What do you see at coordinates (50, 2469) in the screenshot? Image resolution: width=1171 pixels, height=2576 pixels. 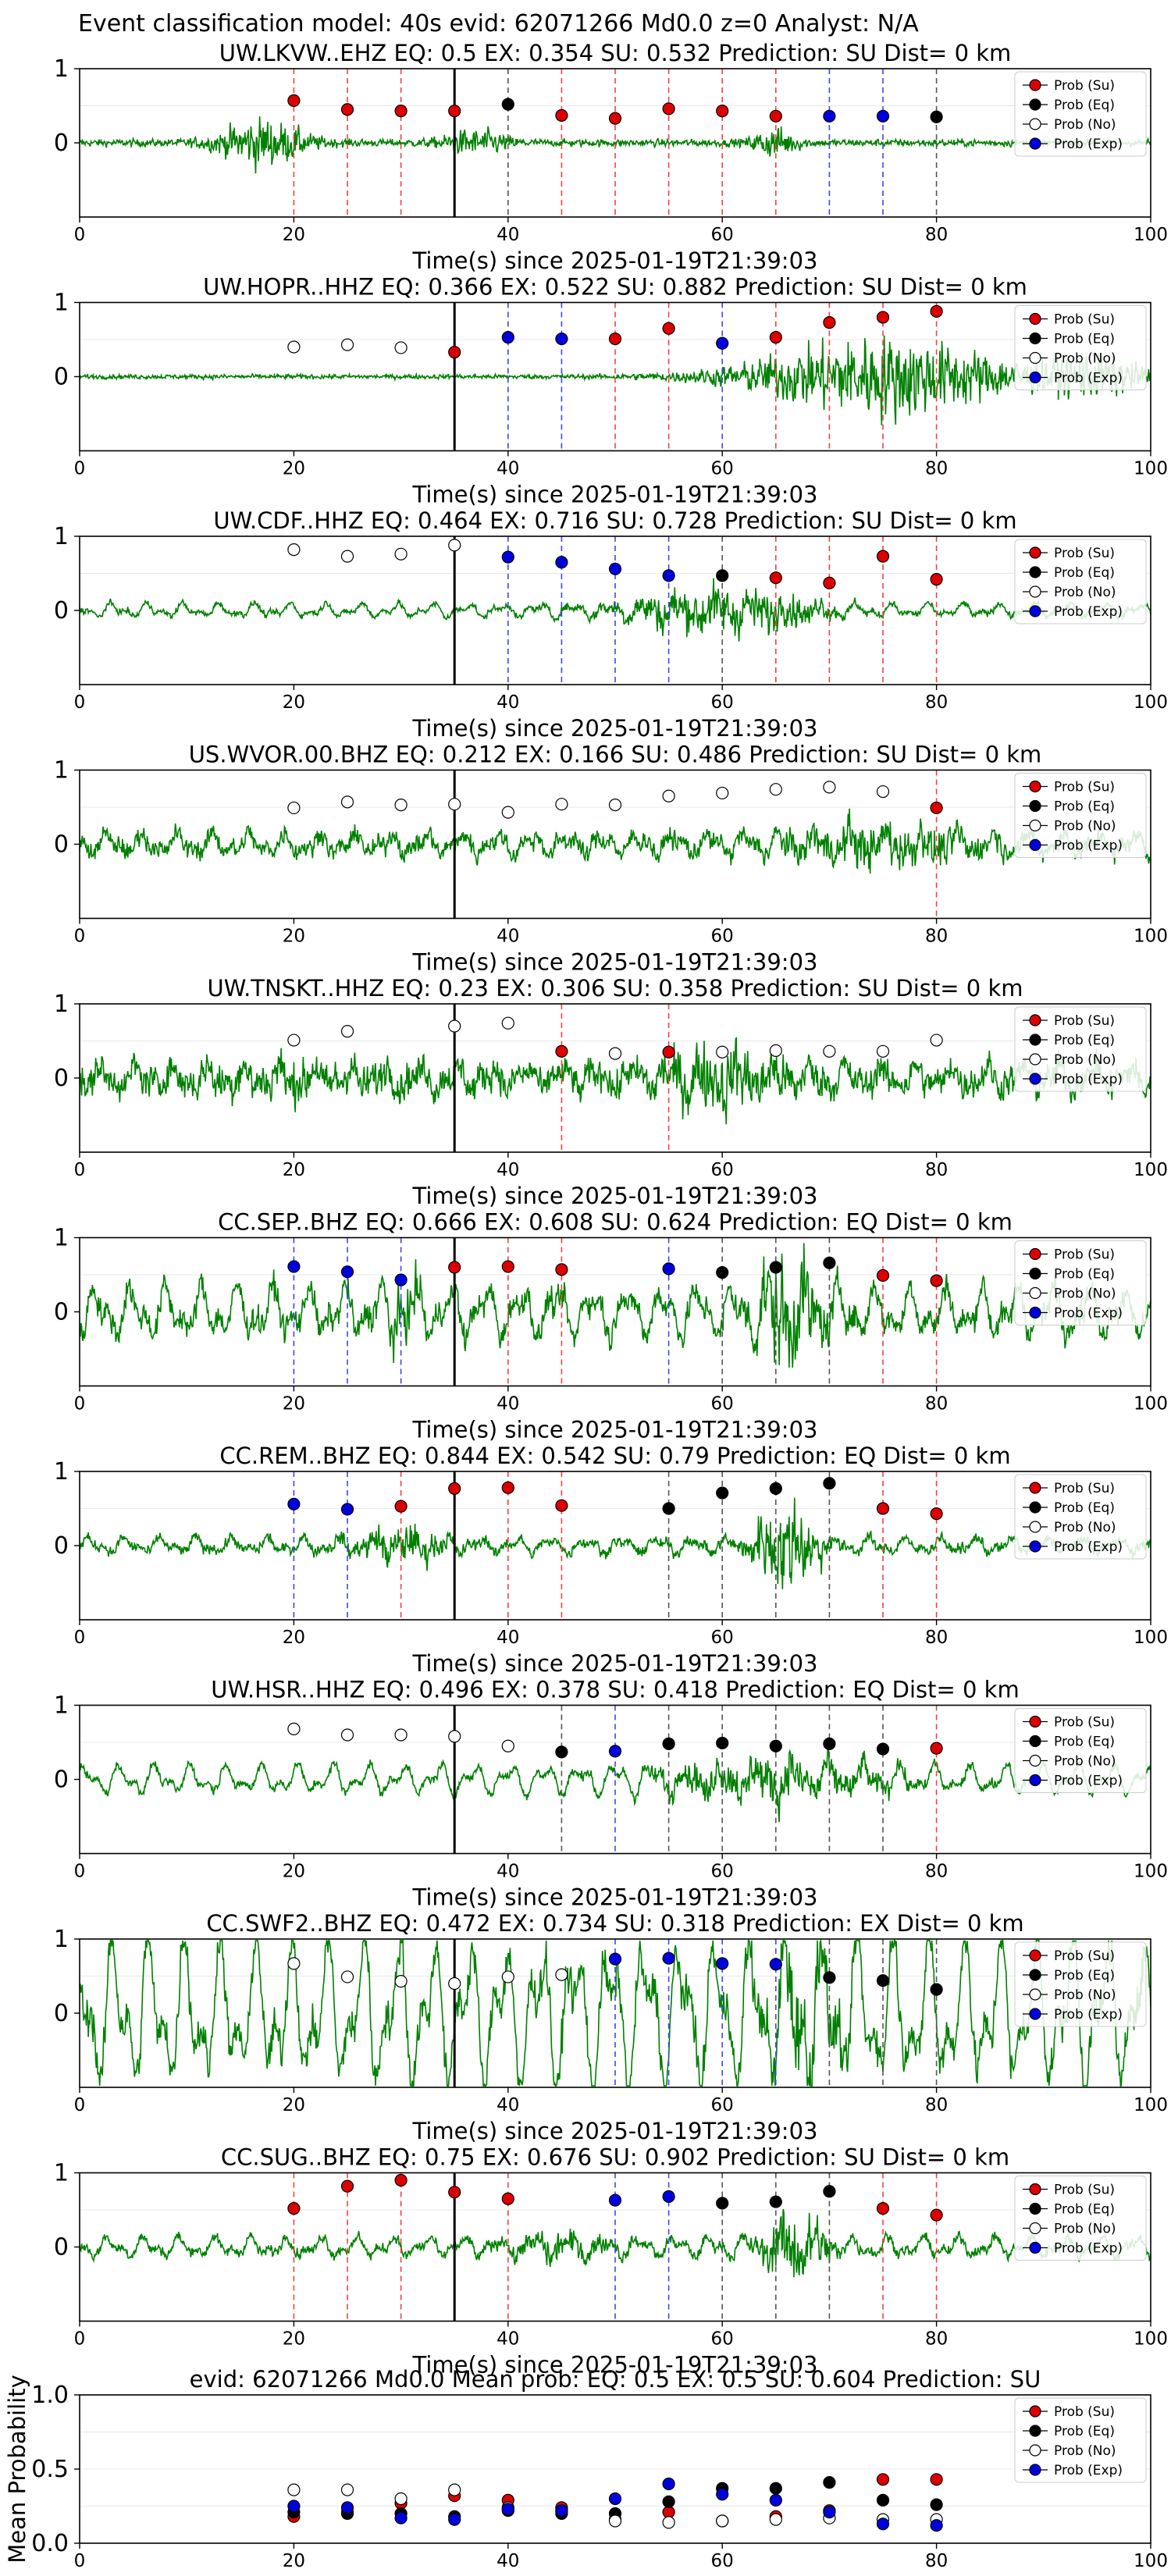 I see `y-tick-label: 0.5` at bounding box center [50, 2469].